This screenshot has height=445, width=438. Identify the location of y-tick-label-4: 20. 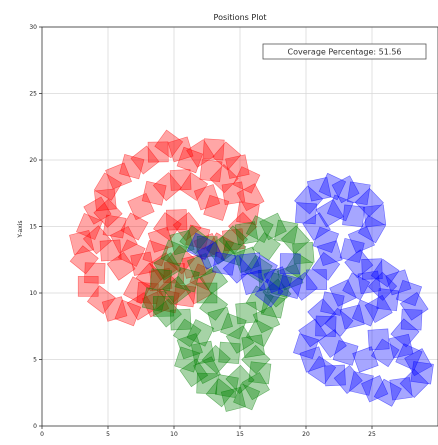
(33, 160).